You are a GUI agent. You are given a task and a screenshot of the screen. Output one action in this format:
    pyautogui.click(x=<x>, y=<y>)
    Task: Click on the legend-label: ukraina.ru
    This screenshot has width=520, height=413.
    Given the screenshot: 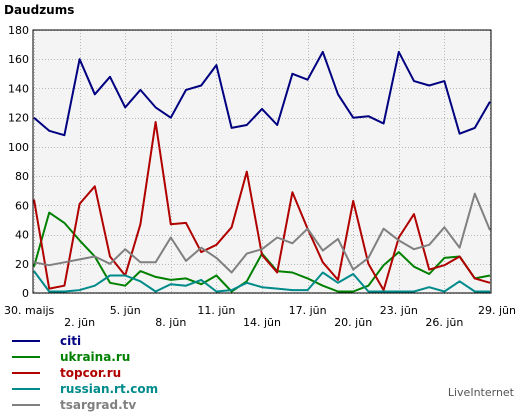 What is the action you would take?
    pyautogui.click(x=95, y=357)
    